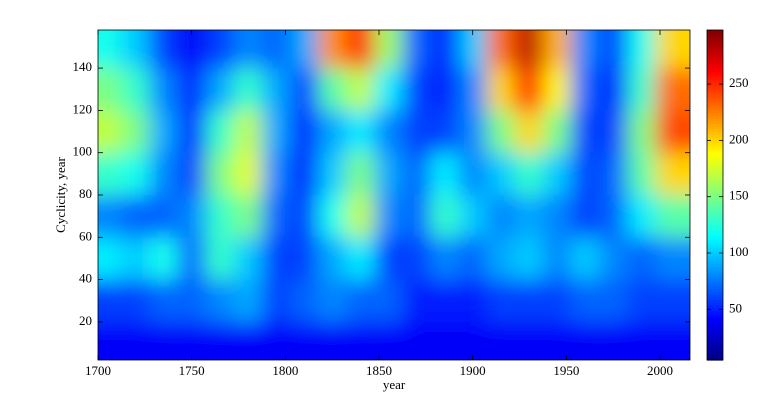  What do you see at coordinates (735, 307) in the screenshot?
I see `colorbar-tick-label: 50` at bounding box center [735, 307].